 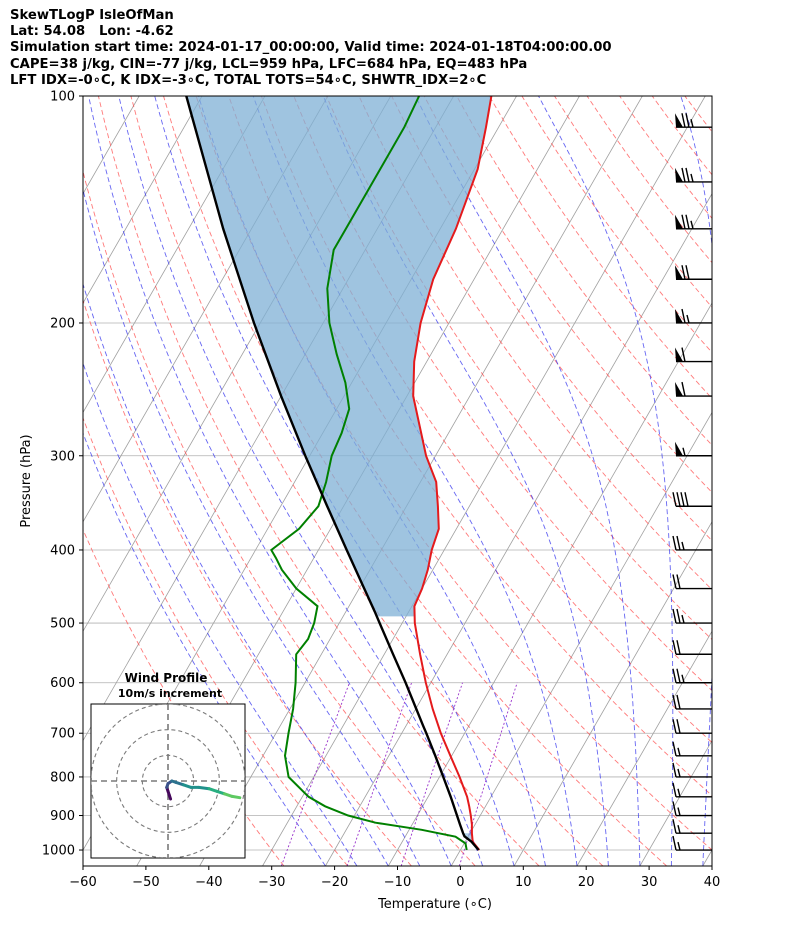 What do you see at coordinates (334, 882) in the screenshot?
I see `x-tick-label: −20` at bounding box center [334, 882].